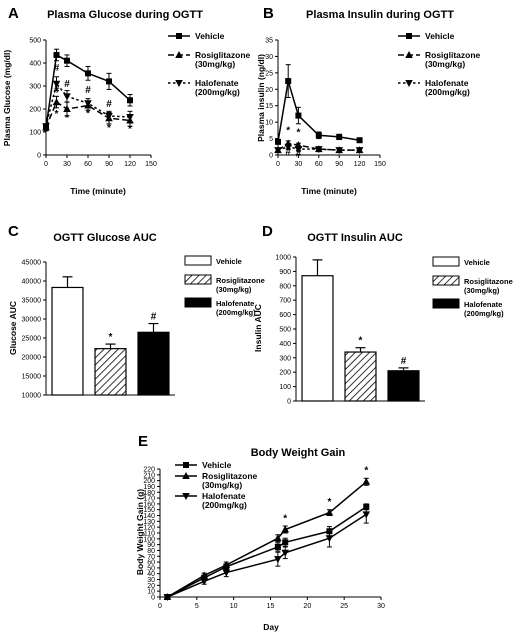 The height and width of the screenshot is (635, 520). I want to click on y-tick-label: 300, so click(35, 87).